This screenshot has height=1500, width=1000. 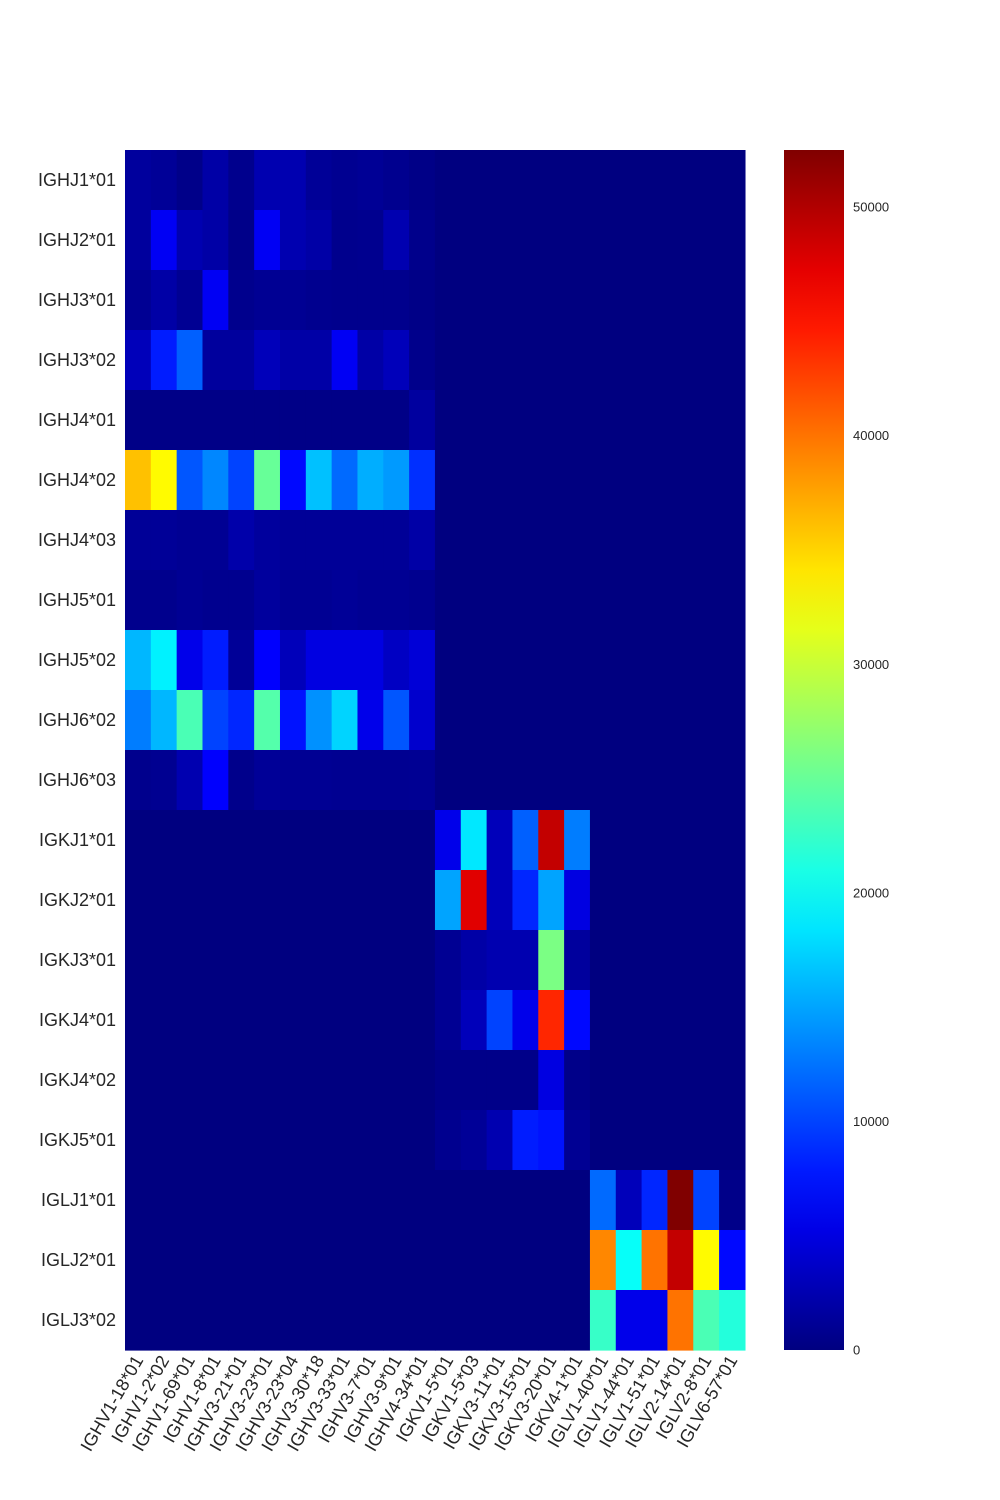 I want to click on y-tick-label: IGKJ2*01, so click(x=77, y=900).